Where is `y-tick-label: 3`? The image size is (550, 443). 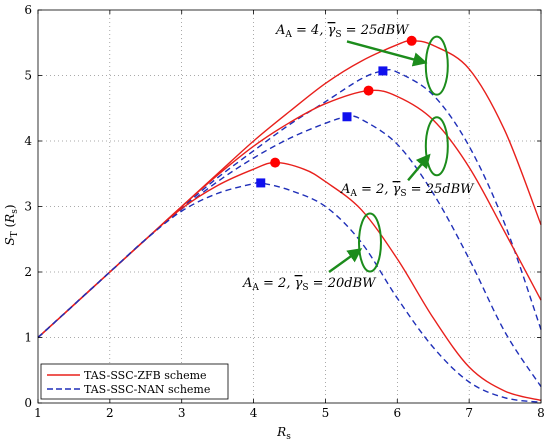
y-tick-label: 3 is located at coordinates (28, 207).